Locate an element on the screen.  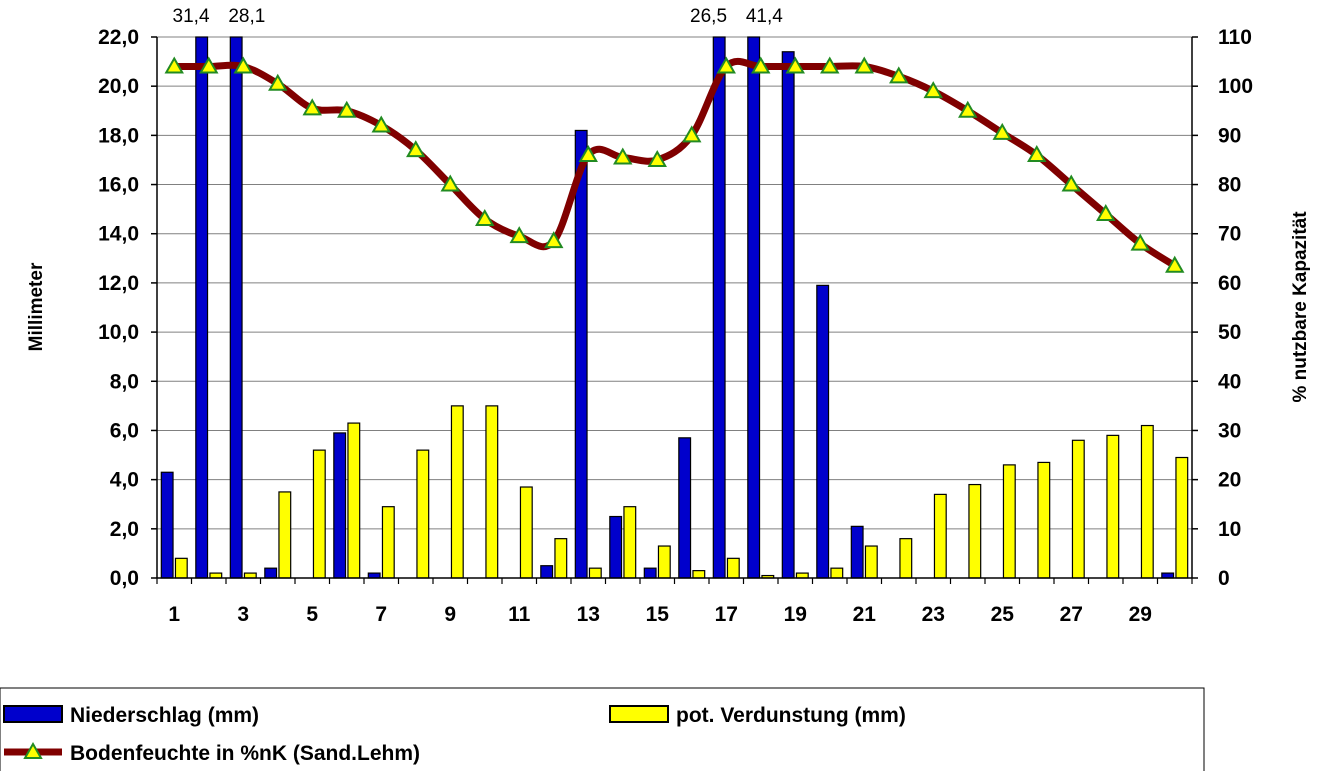
y2-tick-label: 50 is located at coordinates (1229, 332).